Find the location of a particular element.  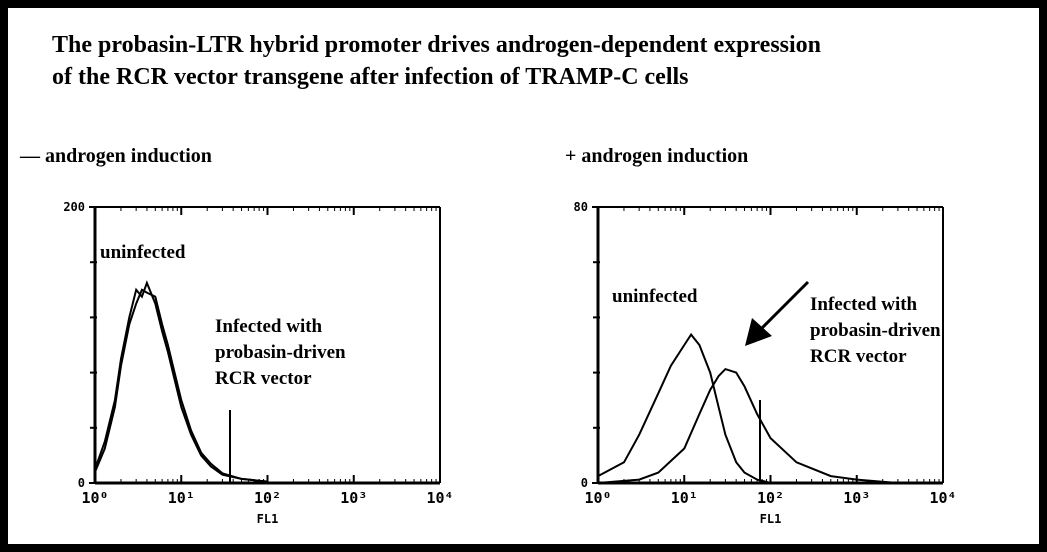

arrow is located at coordinates (784, 306).